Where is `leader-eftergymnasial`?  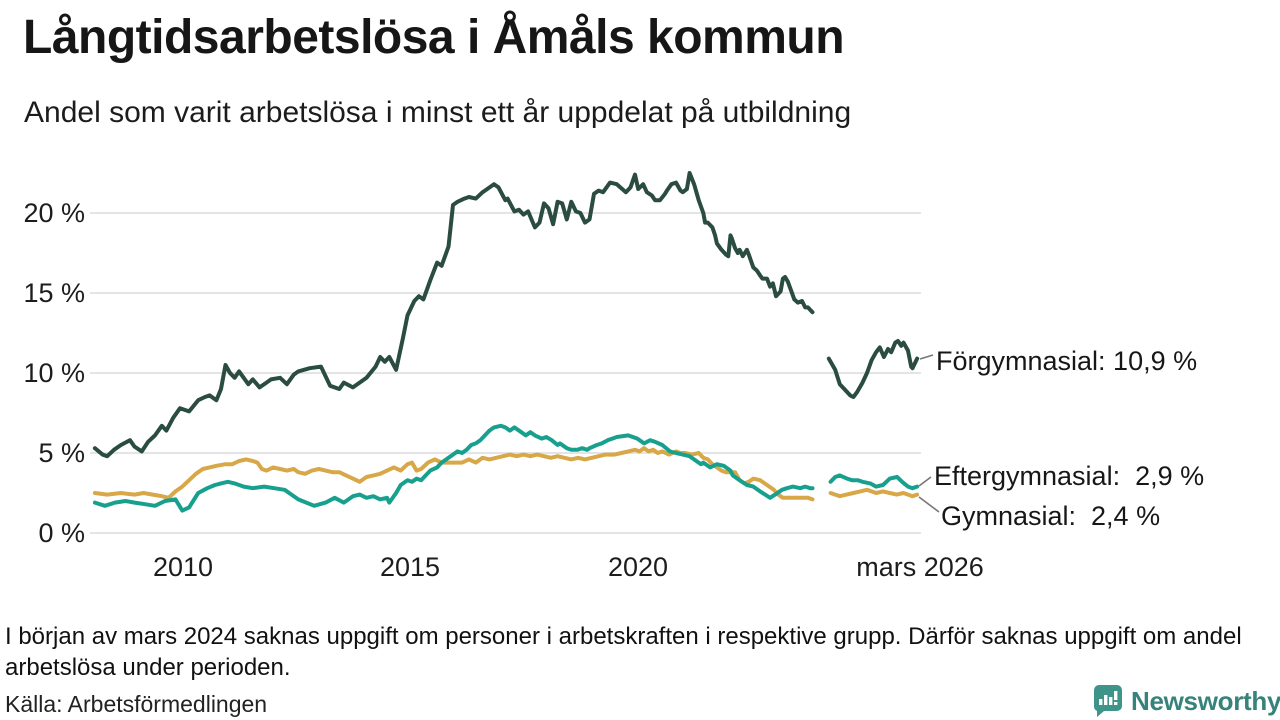 leader-eftergymnasial is located at coordinates (925, 481).